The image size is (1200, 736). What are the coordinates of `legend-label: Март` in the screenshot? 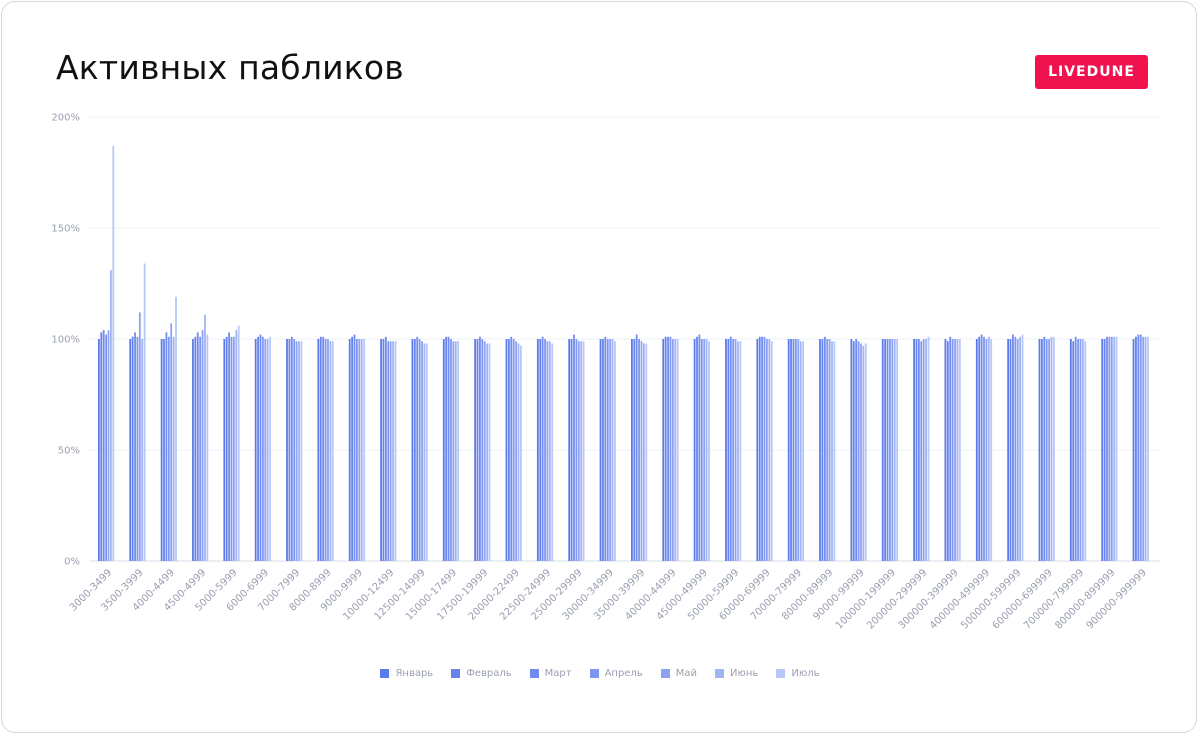 It's located at (558, 673).